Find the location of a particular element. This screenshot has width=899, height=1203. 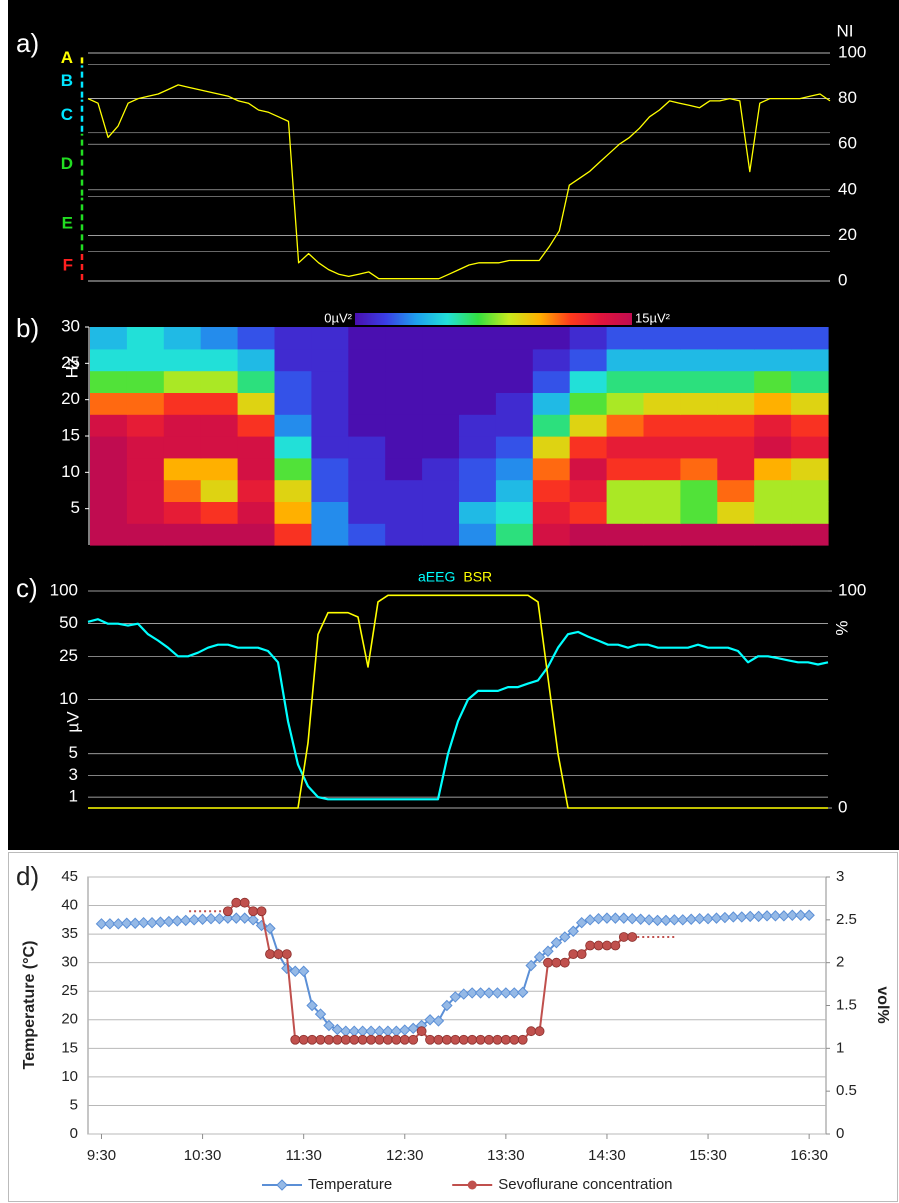

y-axis-label: µV is located at coordinates (72, 722).